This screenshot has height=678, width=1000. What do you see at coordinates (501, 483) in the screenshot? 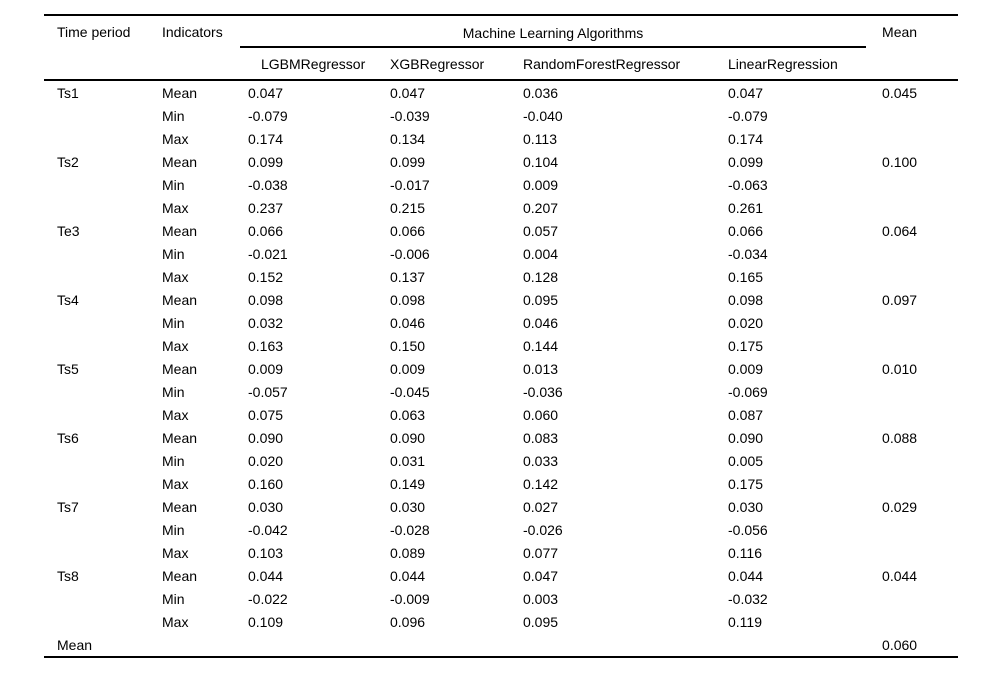
I see `table-row: Max 0.160 0.149 0.142 0.175` at bounding box center [501, 483].